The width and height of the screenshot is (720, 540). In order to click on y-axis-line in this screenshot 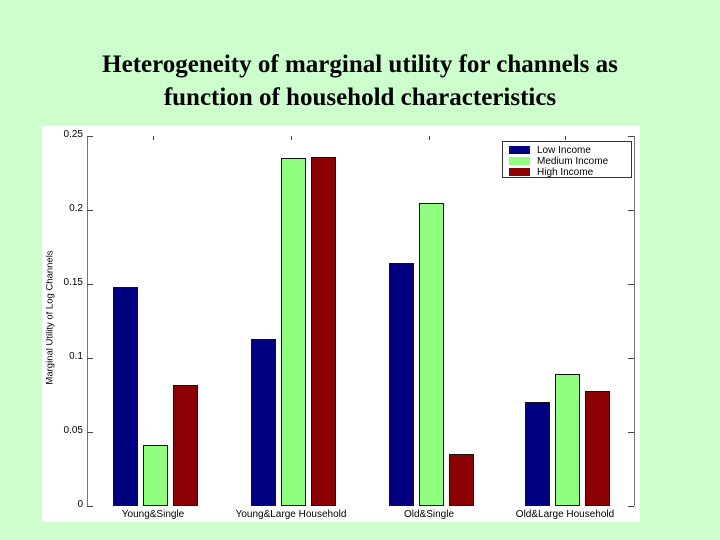, I will do `click(87, 321)`.